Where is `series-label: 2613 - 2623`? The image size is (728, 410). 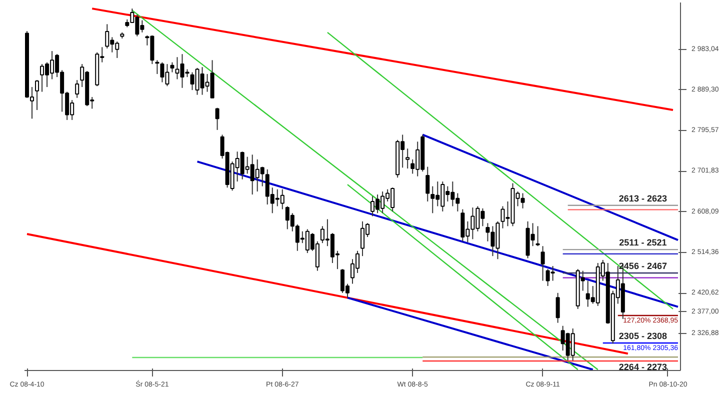
series-label: 2613 - 2623 is located at coordinates (642, 198).